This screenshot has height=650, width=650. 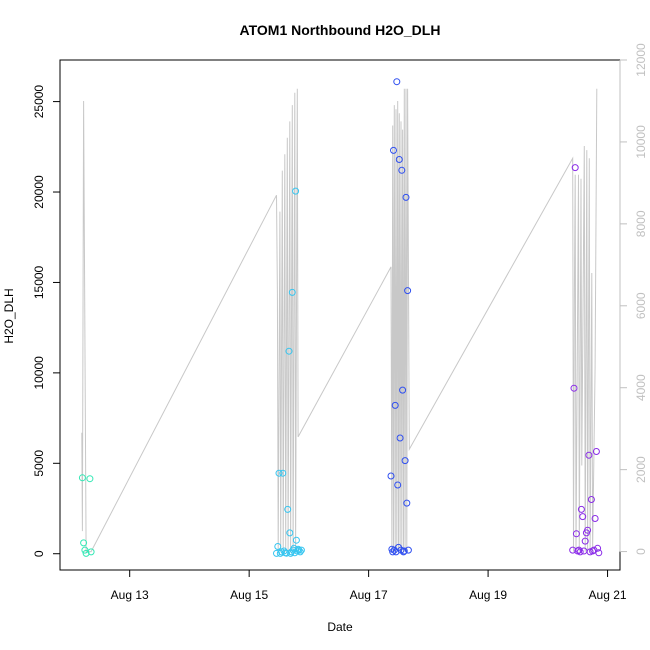 I want to click on y-tick-label: 0, so click(x=39, y=553).